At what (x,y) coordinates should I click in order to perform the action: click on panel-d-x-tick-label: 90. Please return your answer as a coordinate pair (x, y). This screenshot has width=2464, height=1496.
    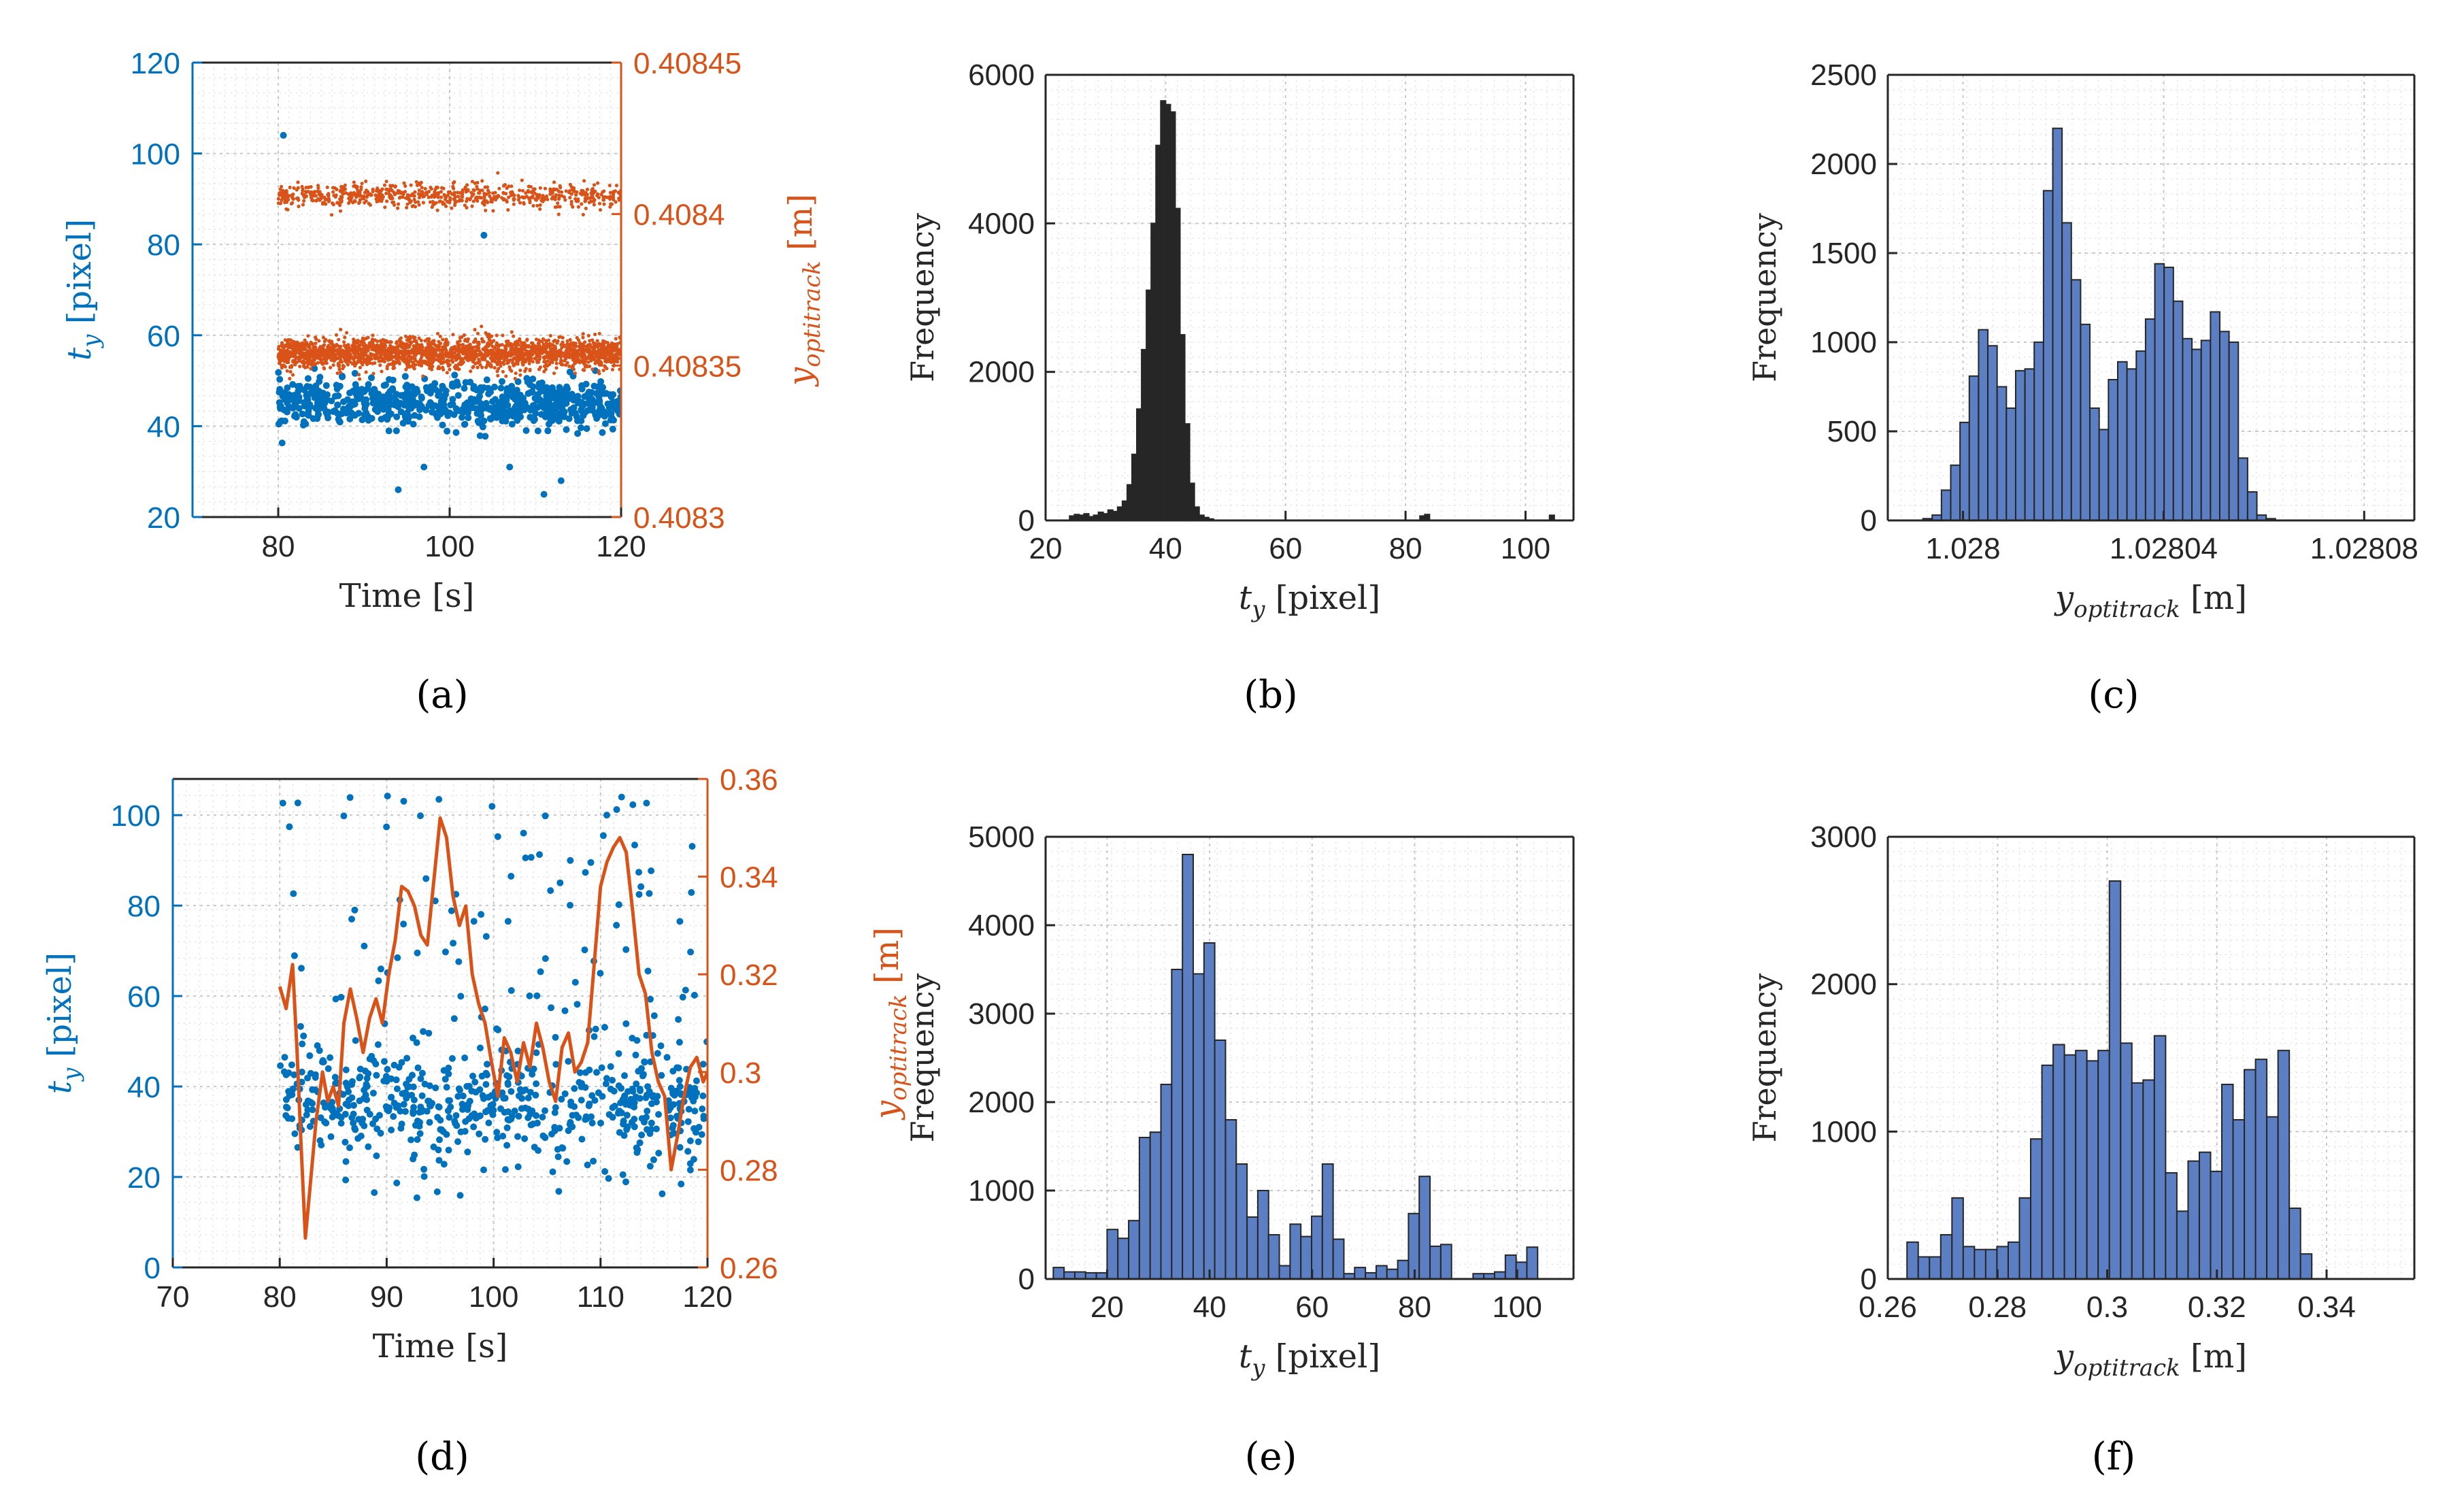
    Looking at the image, I should click on (386, 1297).